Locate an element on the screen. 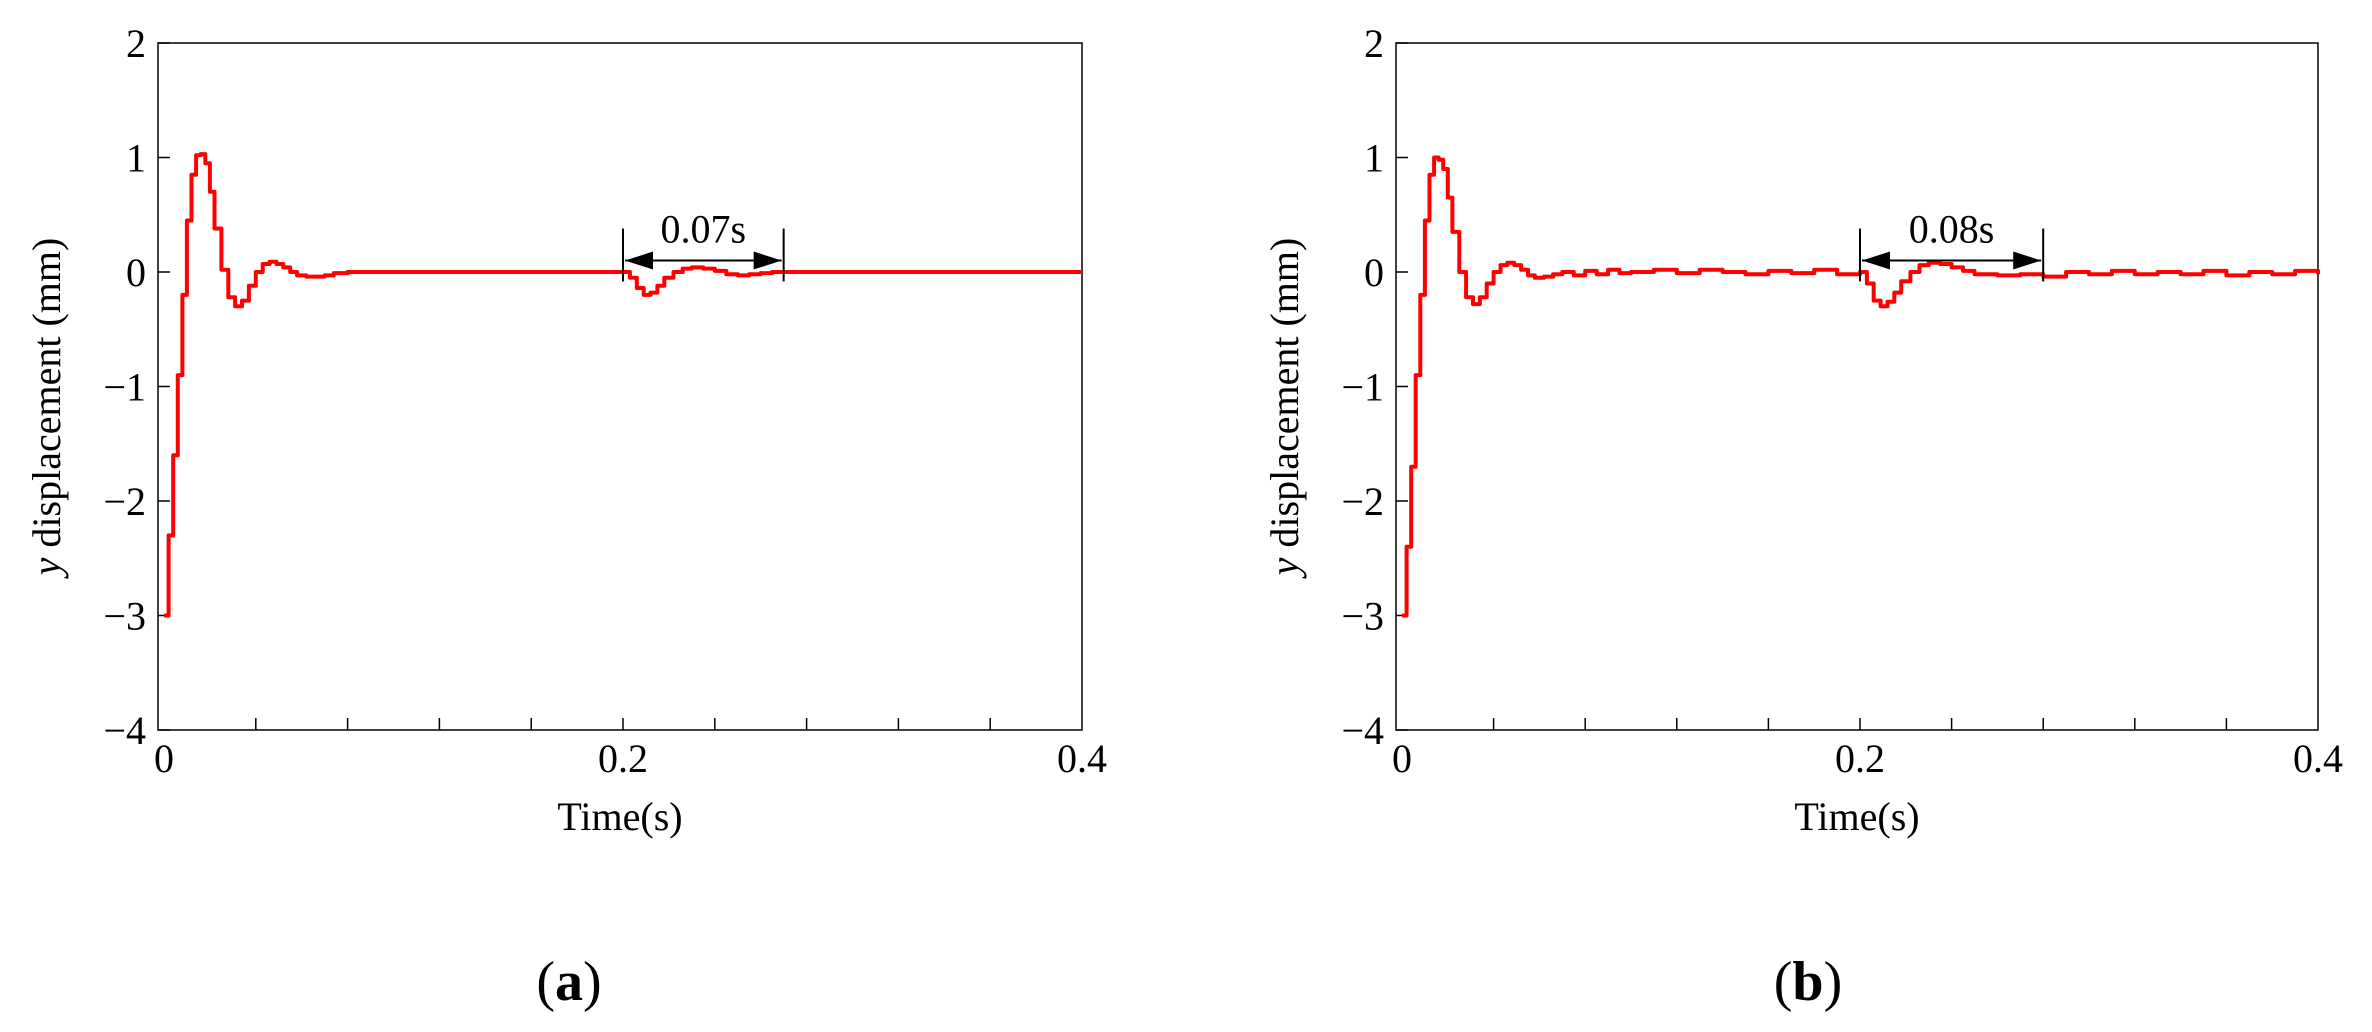 This screenshot has width=2372, height=1032. annotation-label: 0.08s is located at coordinates (1952, 229).